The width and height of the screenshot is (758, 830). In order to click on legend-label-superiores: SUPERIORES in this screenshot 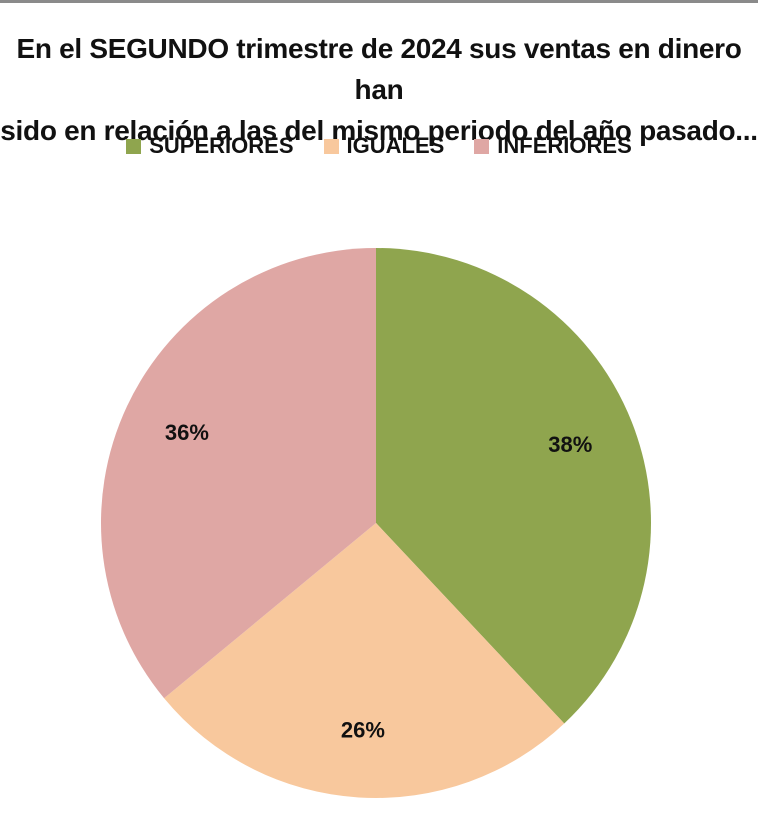, I will do `click(221, 145)`.